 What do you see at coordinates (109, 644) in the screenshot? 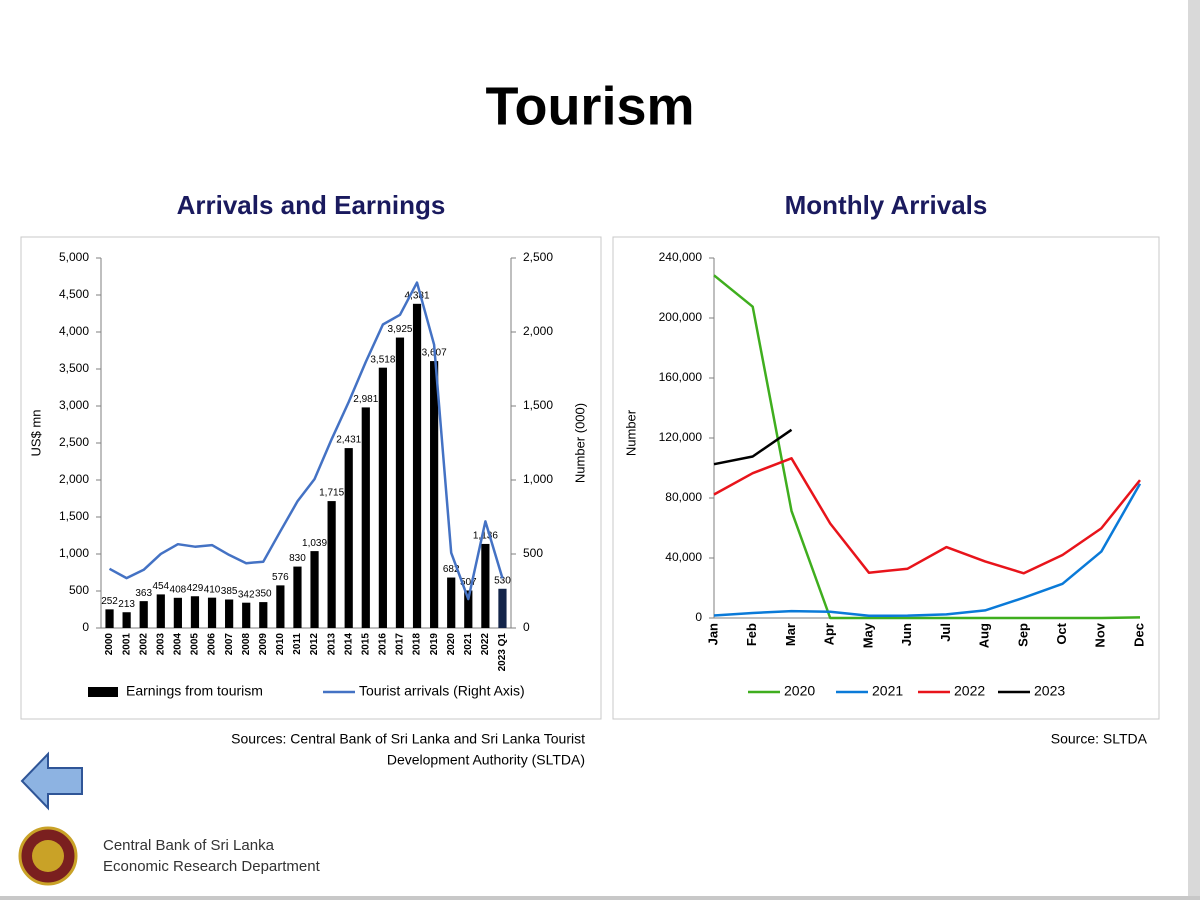
I see `x-tick-label: 2000` at bounding box center [109, 644].